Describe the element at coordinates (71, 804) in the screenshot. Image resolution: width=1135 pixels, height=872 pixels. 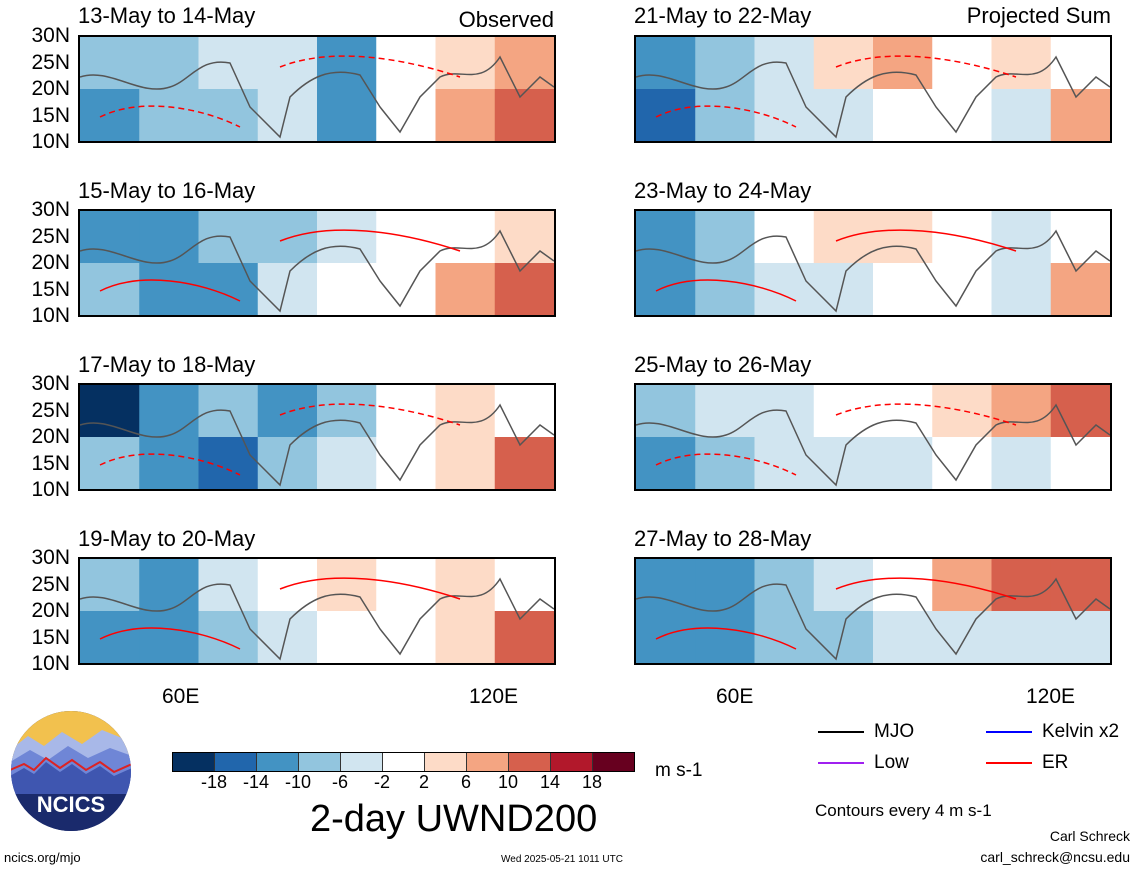
I see `logo-text: NCICS` at that location.